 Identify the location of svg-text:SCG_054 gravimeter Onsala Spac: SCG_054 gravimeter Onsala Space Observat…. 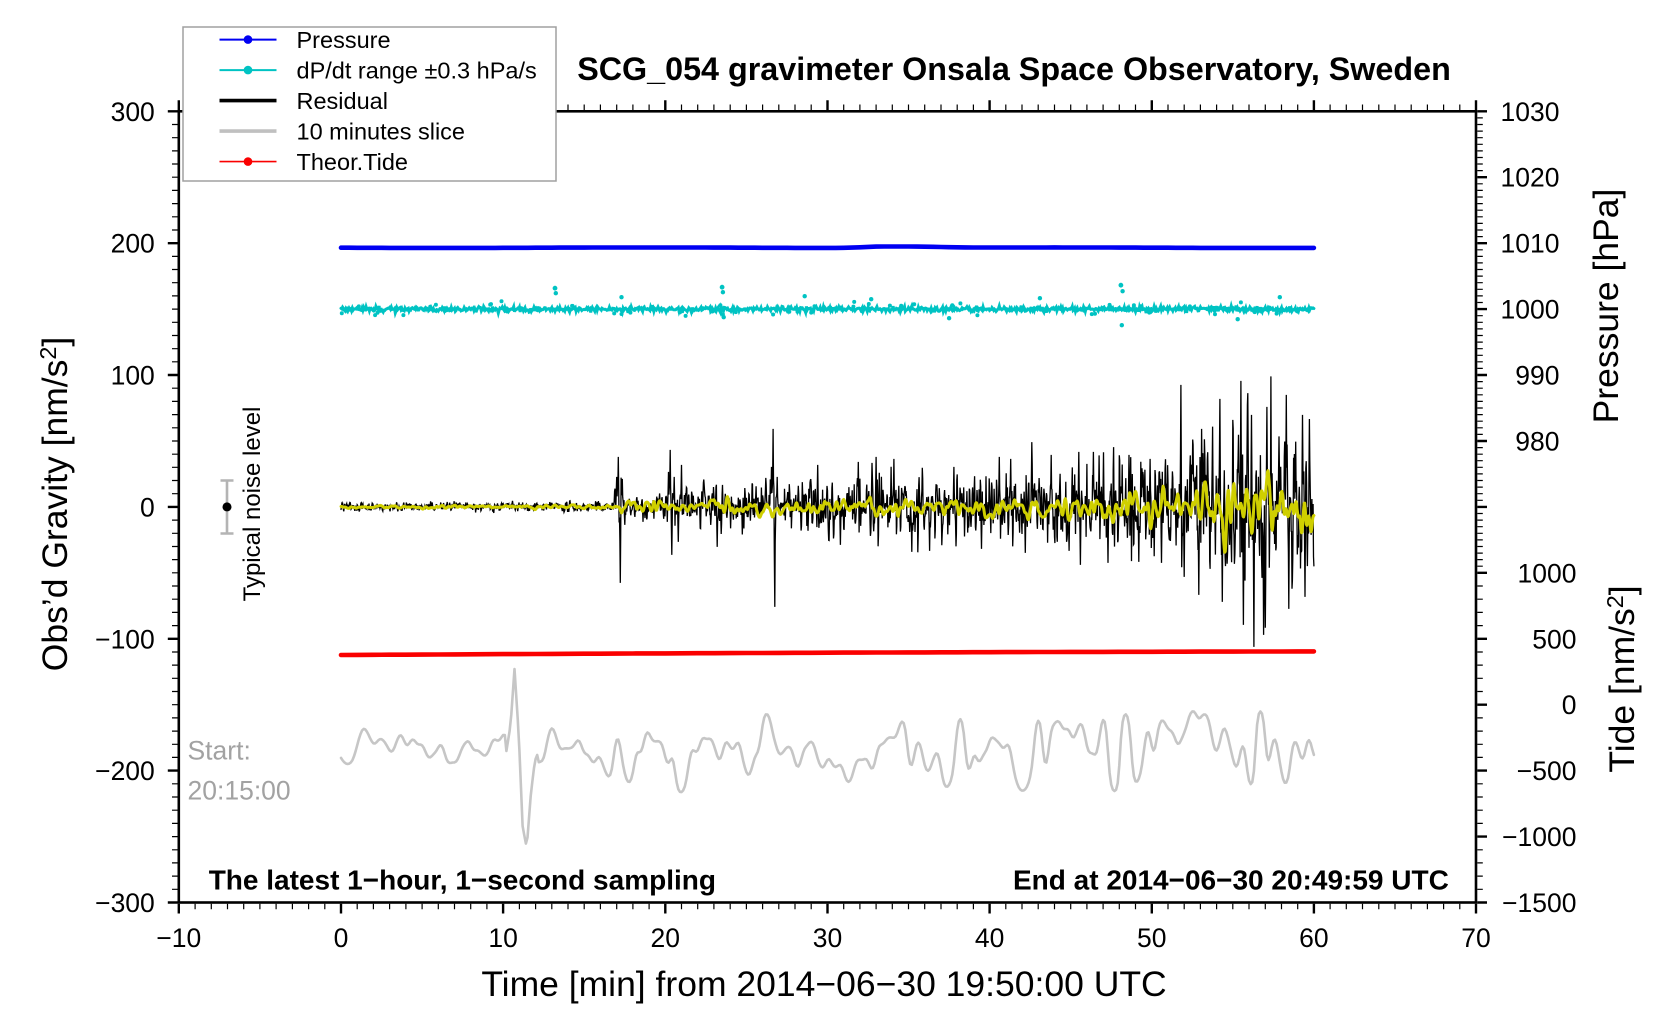
(1014, 69).